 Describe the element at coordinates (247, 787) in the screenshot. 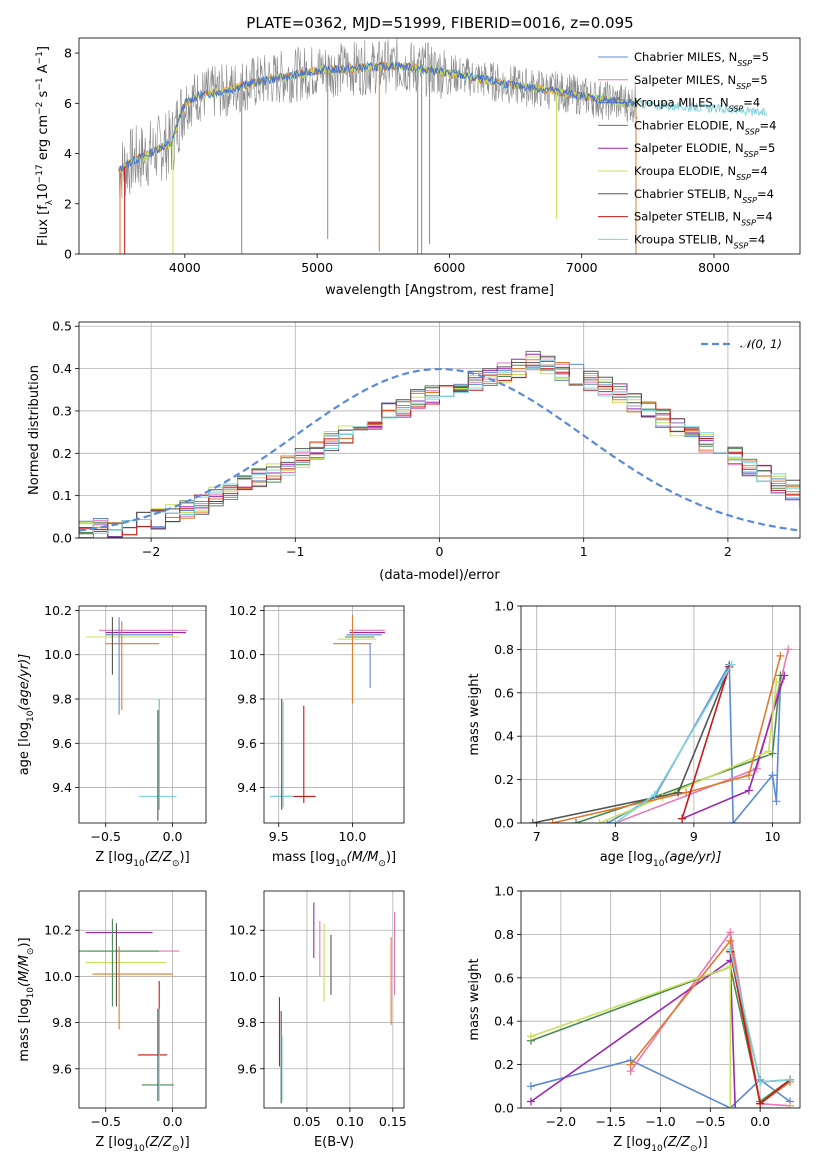

I see `age-vs-mass-ytick-label: 9.4` at that location.